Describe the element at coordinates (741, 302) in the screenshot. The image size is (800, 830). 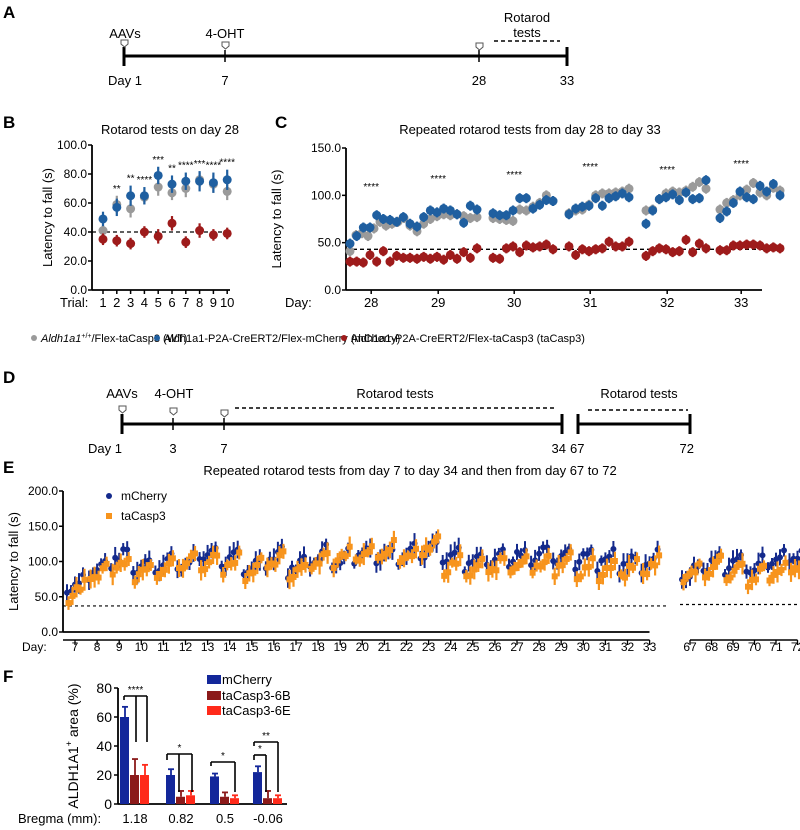
I see `x-tick-label: 33` at that location.